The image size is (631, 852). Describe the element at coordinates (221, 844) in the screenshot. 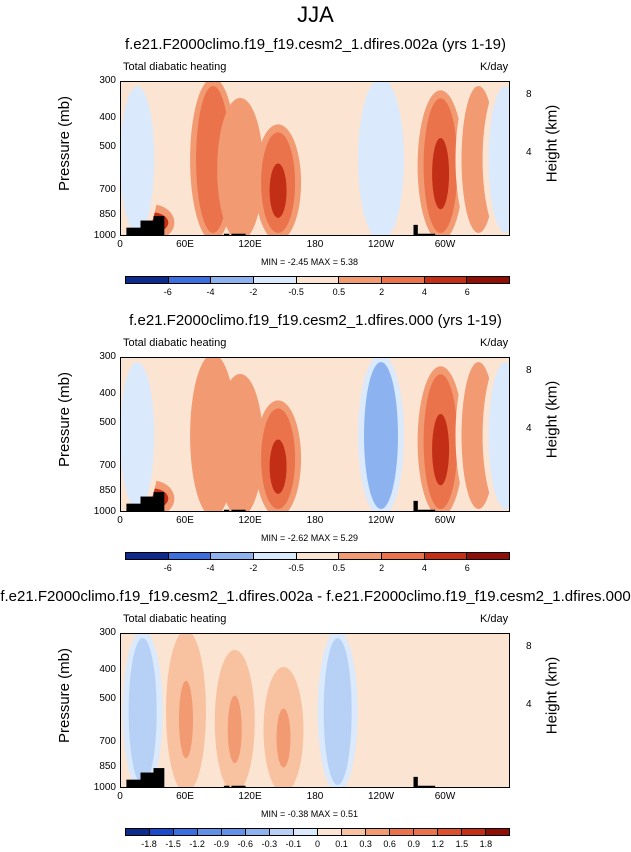

I see `colorbar-tick-label: -0.9` at that location.